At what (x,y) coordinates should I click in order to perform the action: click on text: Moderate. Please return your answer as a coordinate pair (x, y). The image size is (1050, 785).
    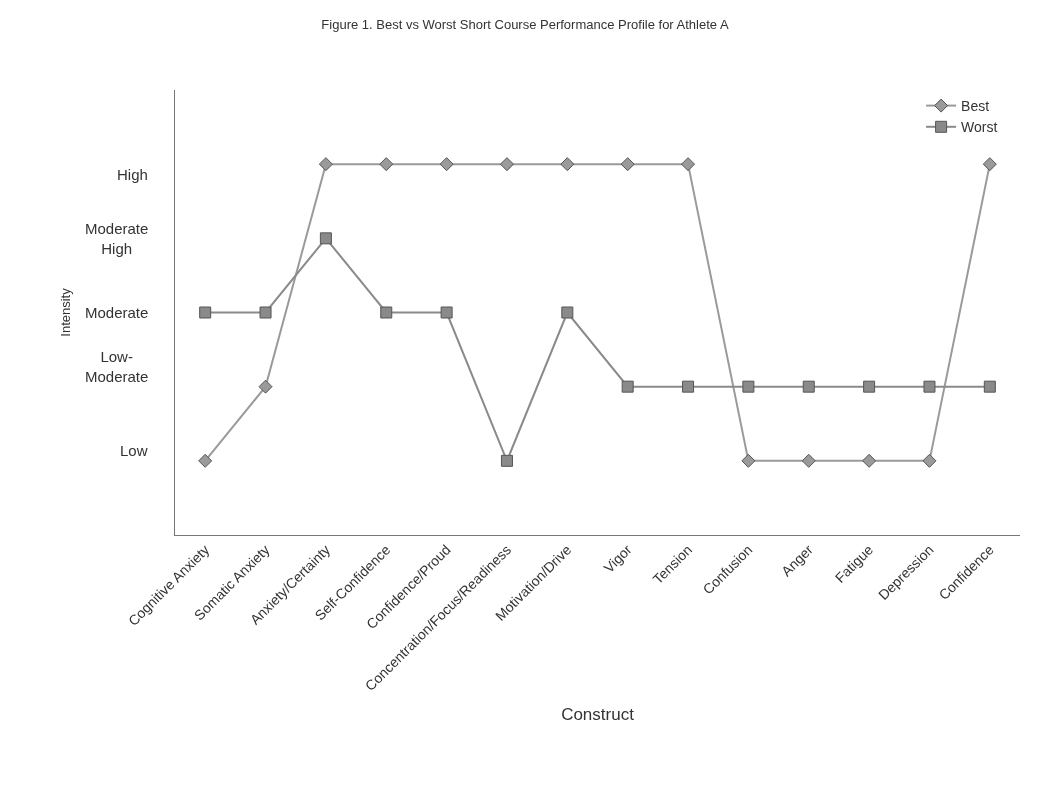
    Looking at the image, I should click on (117, 312).